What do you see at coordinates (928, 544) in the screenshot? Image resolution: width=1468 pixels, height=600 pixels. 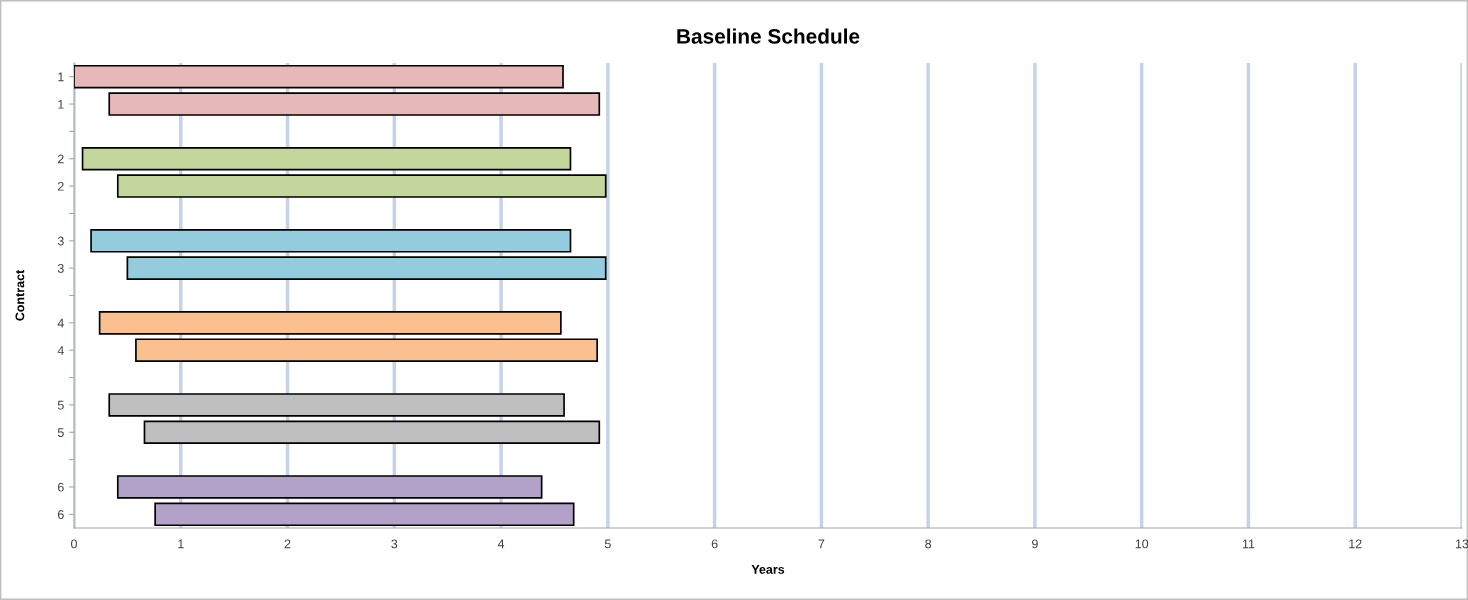 I see `x-tick-label: 8` at bounding box center [928, 544].